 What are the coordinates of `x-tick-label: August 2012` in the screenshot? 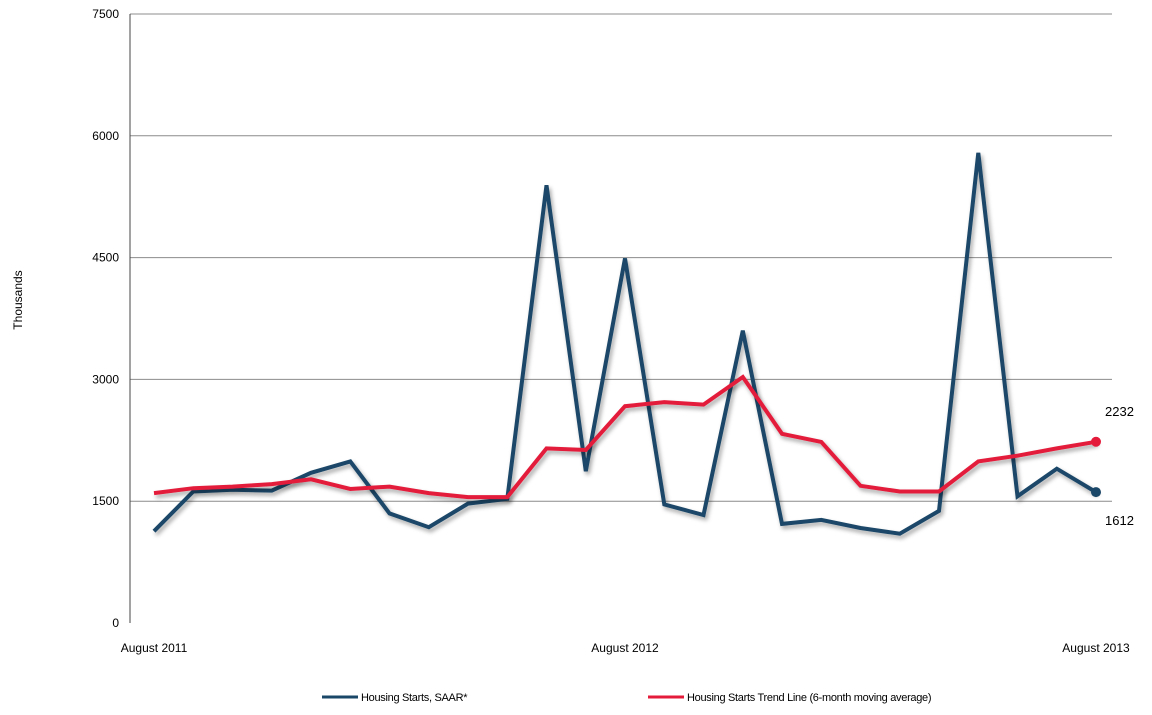 It's located at (625, 648).